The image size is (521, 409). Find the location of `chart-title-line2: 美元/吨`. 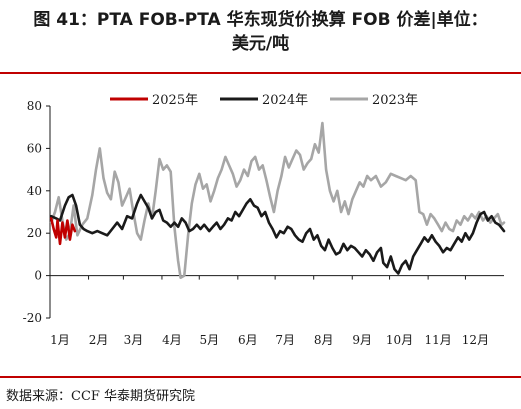

chart-title-line2: 美元/吨 is located at coordinates (260, 44).